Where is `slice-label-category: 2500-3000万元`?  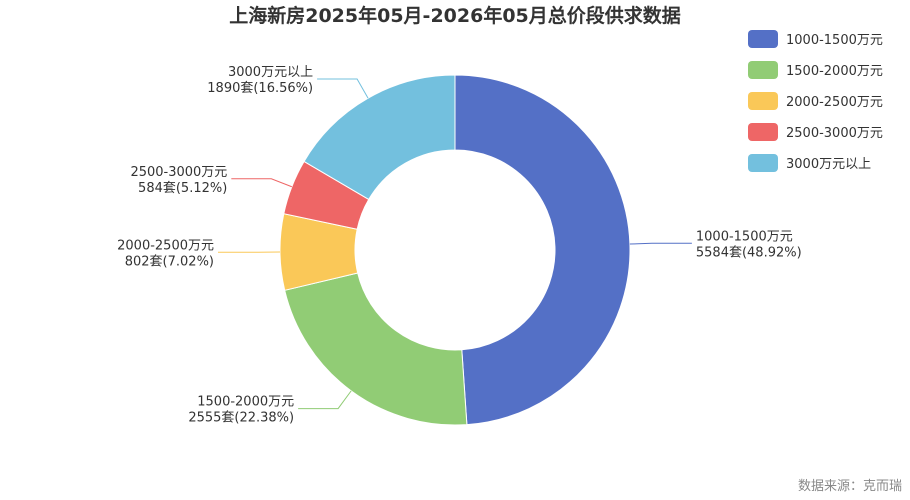 slice-label-category: 2500-3000万元 is located at coordinates (178, 172).